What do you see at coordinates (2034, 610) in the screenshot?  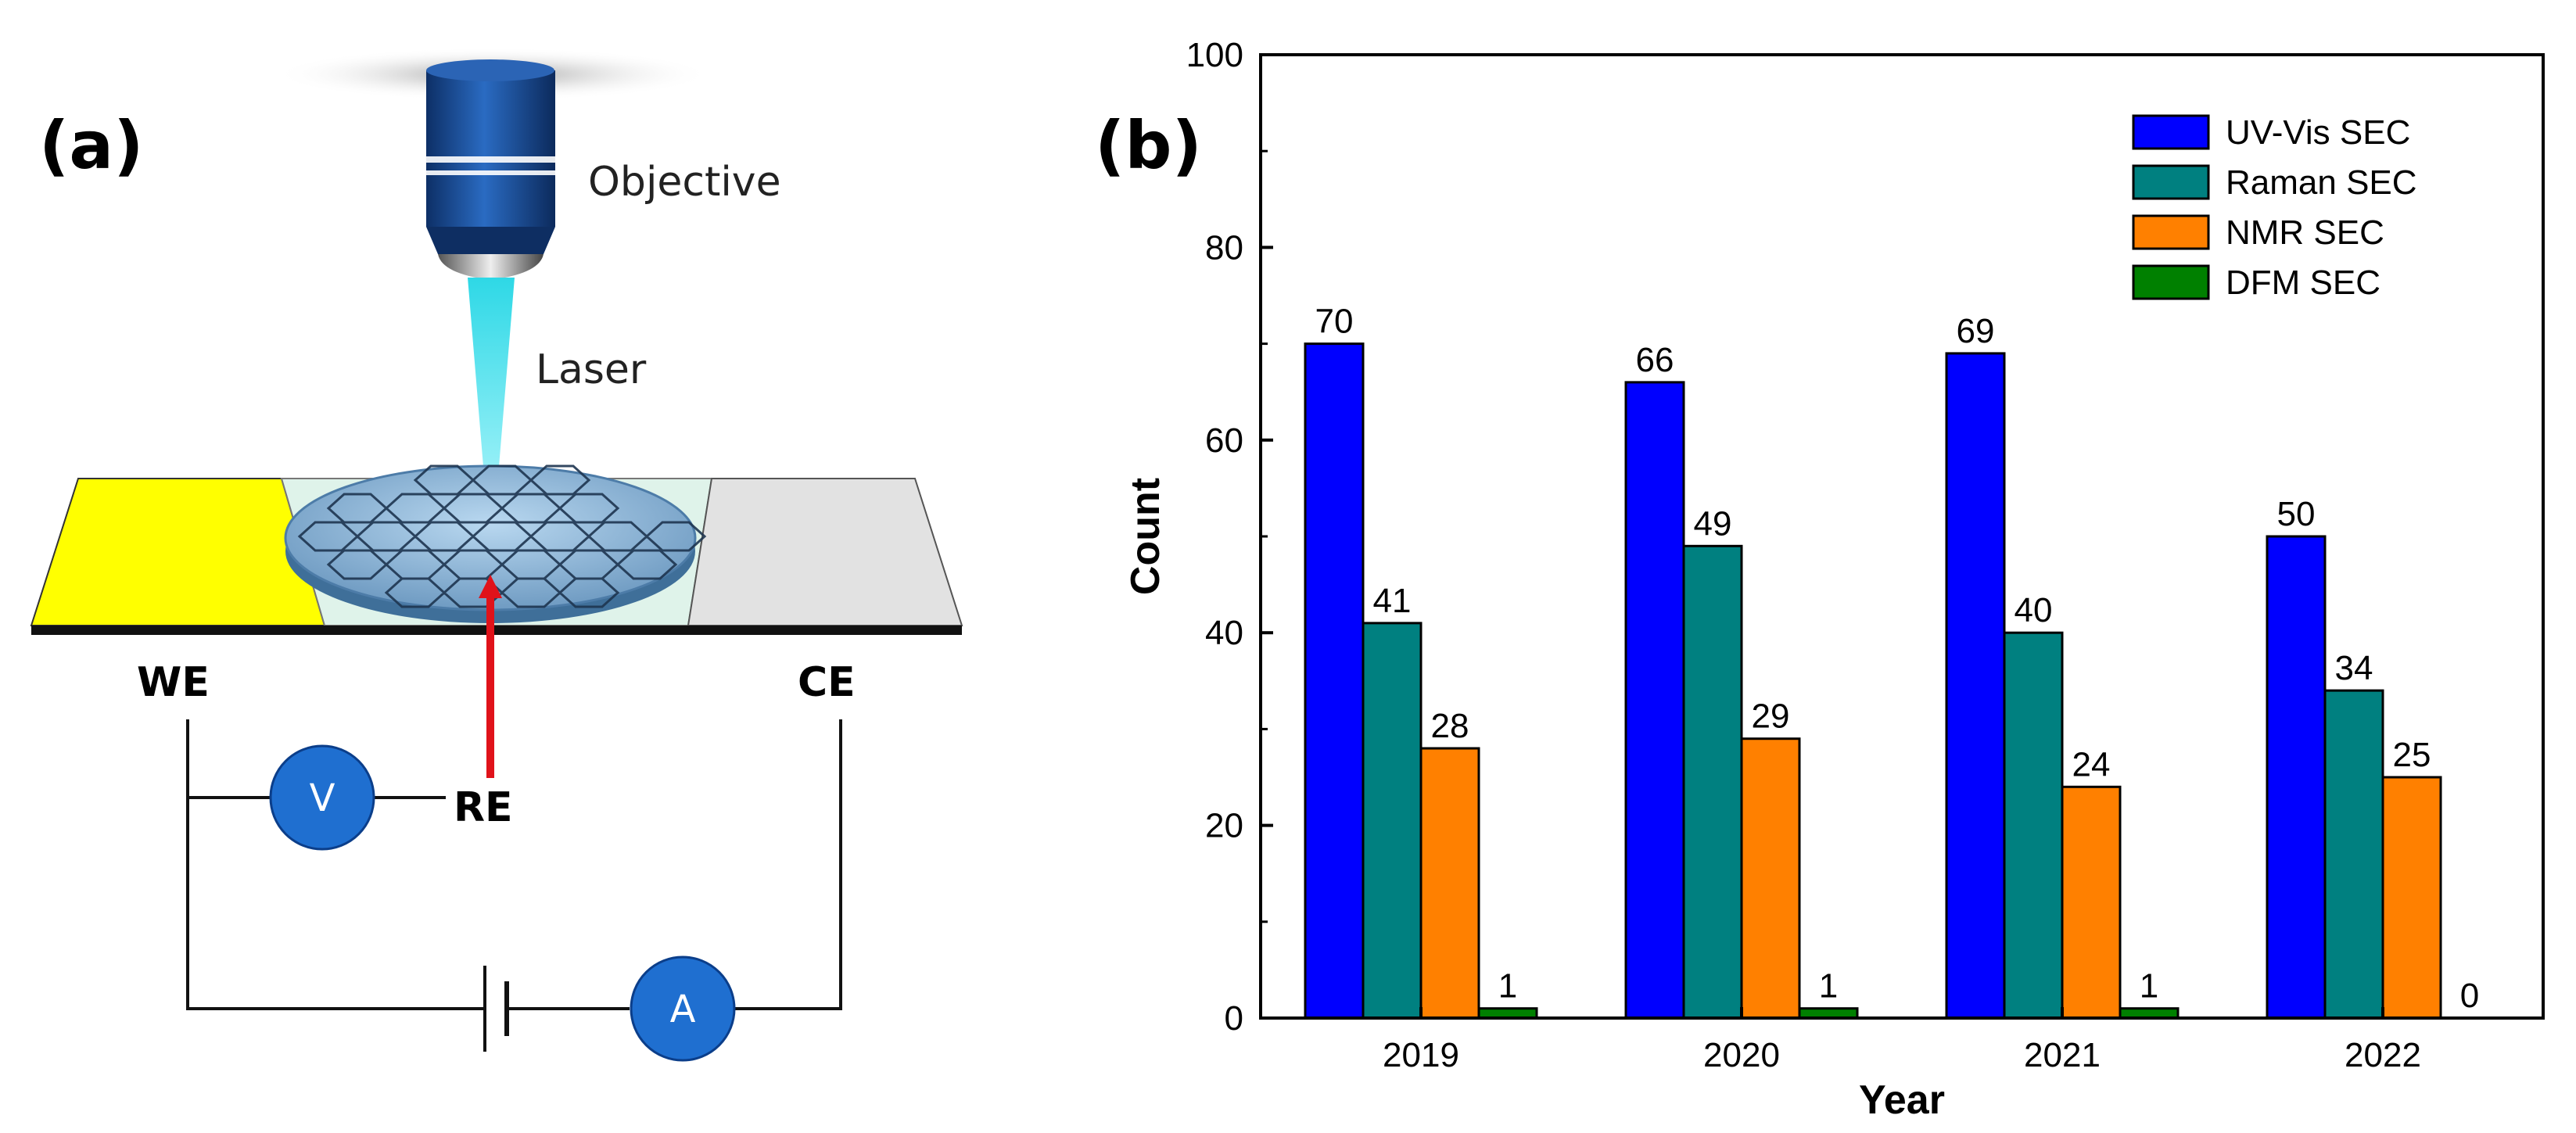 I see `data-label: 40` at bounding box center [2034, 610].